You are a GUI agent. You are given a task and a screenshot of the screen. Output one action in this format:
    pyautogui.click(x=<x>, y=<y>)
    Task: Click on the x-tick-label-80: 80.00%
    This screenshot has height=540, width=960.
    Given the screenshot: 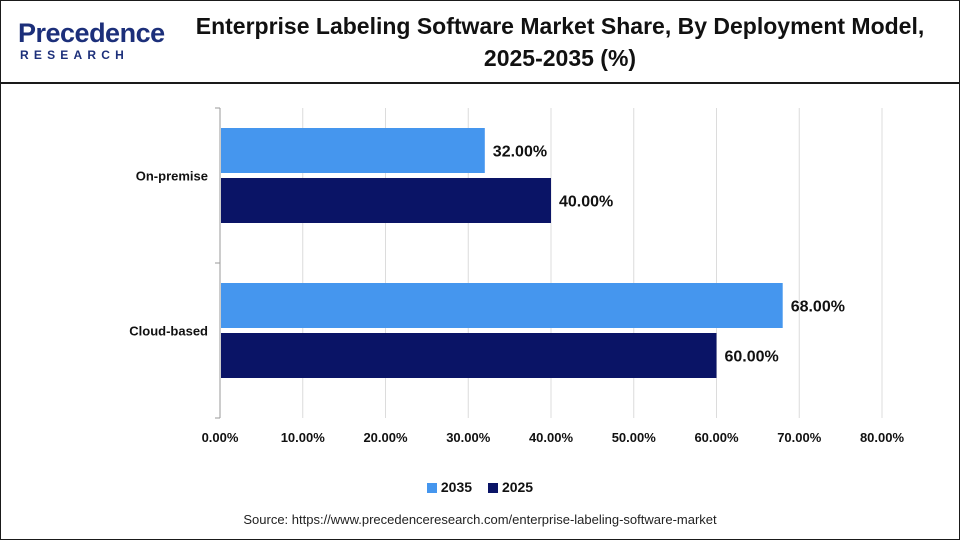 What is the action you would take?
    pyautogui.click(x=882, y=437)
    